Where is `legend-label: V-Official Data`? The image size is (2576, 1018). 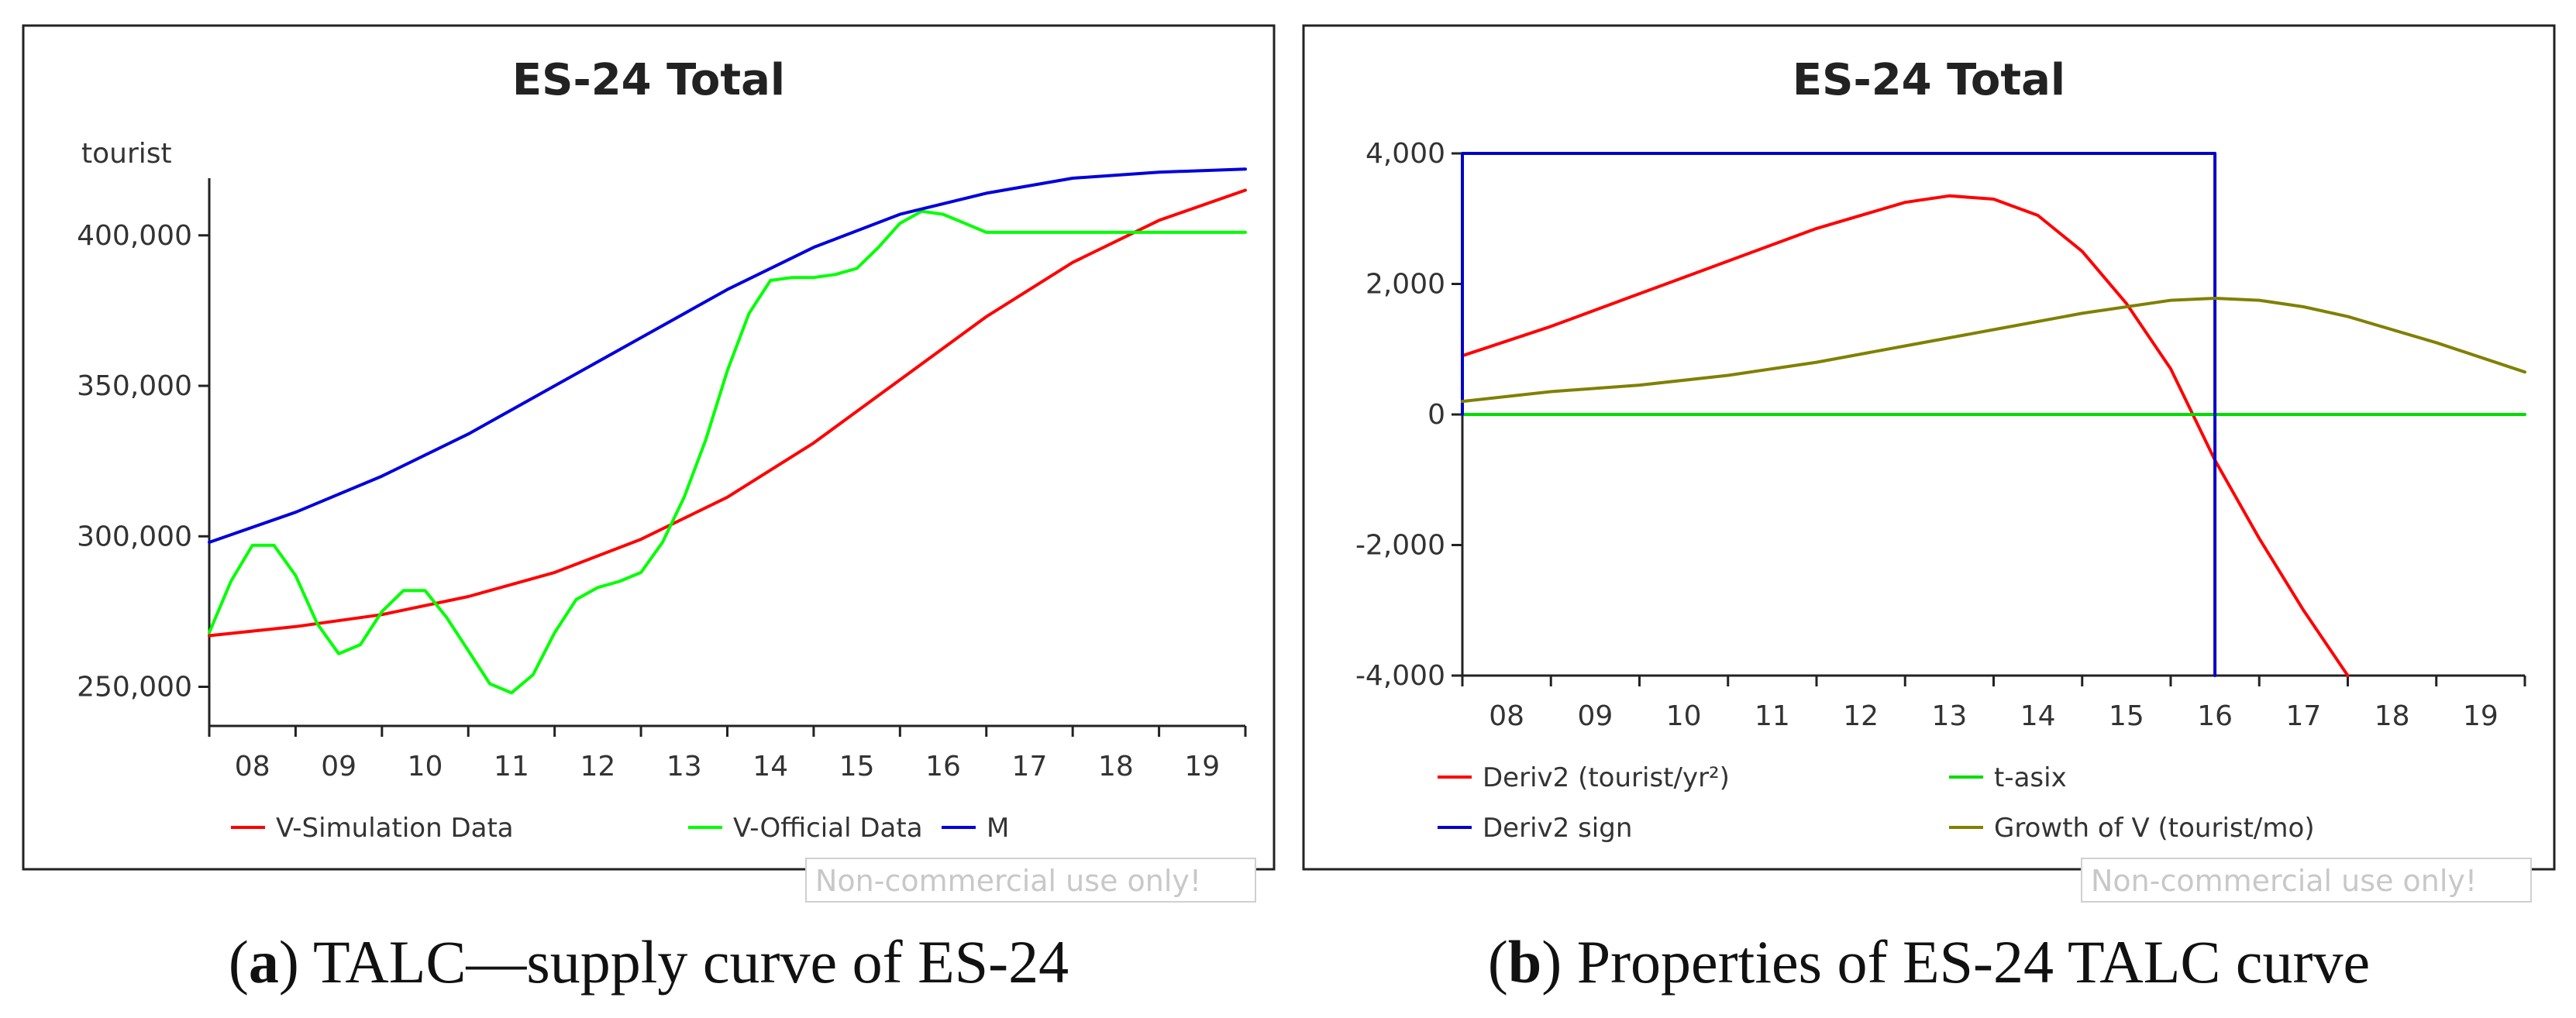 legend-label: V-Official Data is located at coordinates (828, 829).